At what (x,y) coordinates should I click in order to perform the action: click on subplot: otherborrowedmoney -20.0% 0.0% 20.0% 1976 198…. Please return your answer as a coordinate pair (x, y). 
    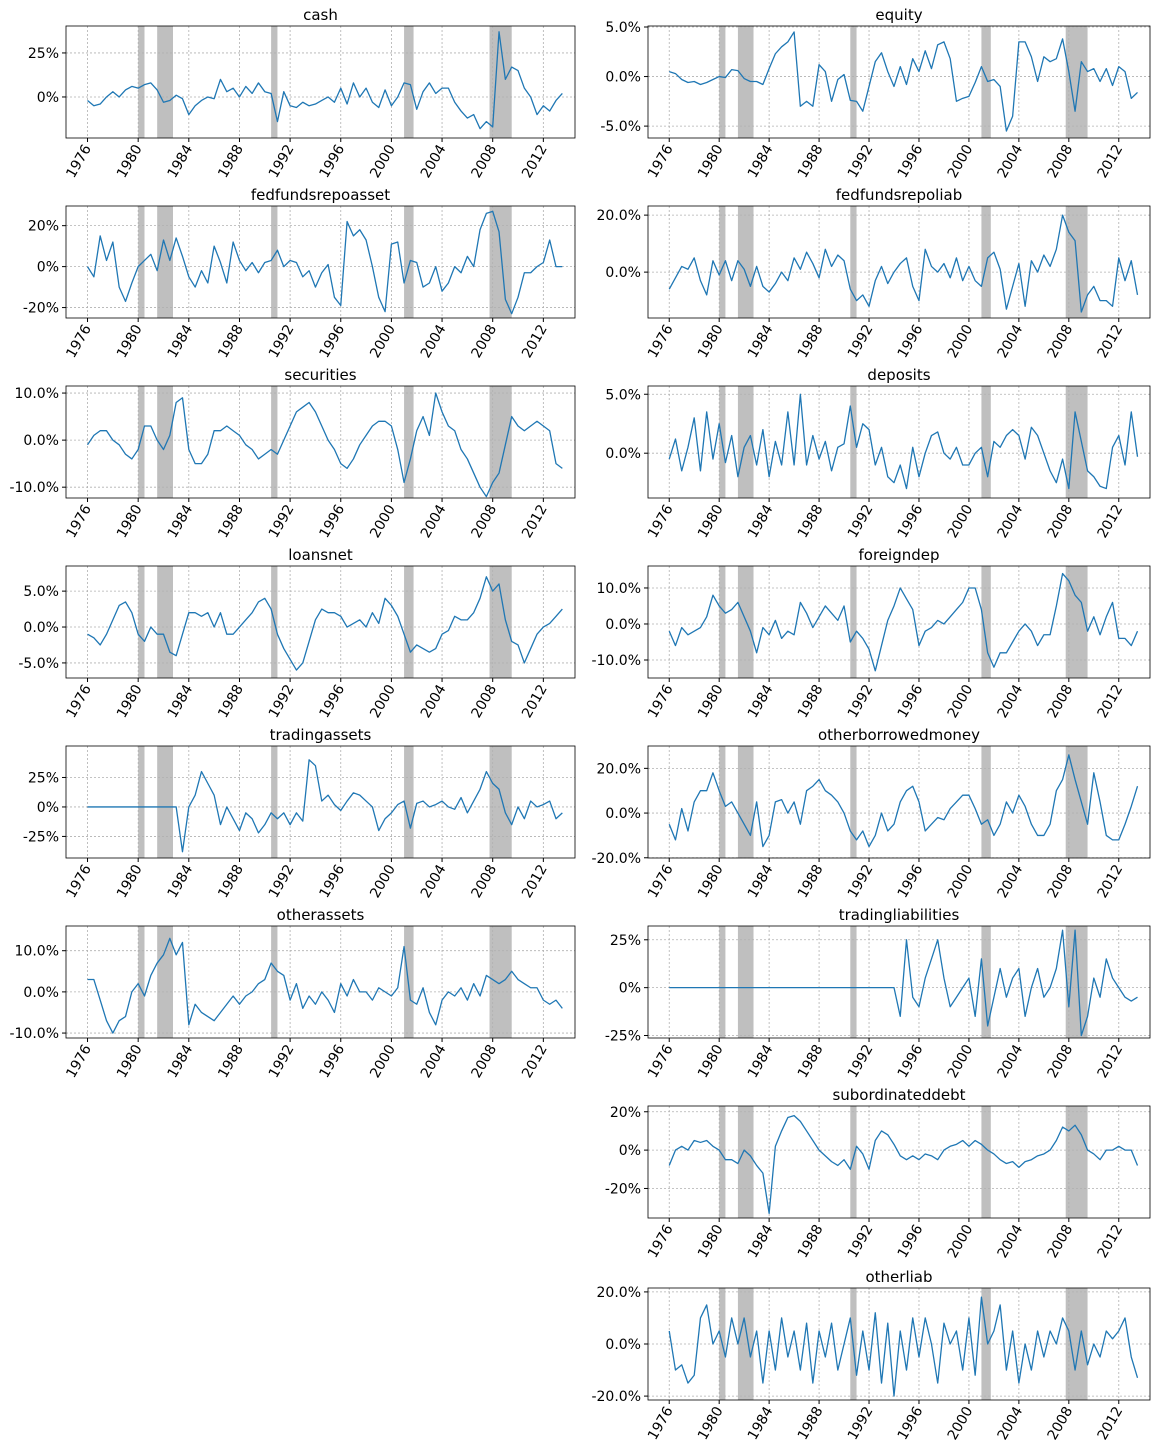
    Looking at the image, I should click on (871, 813).